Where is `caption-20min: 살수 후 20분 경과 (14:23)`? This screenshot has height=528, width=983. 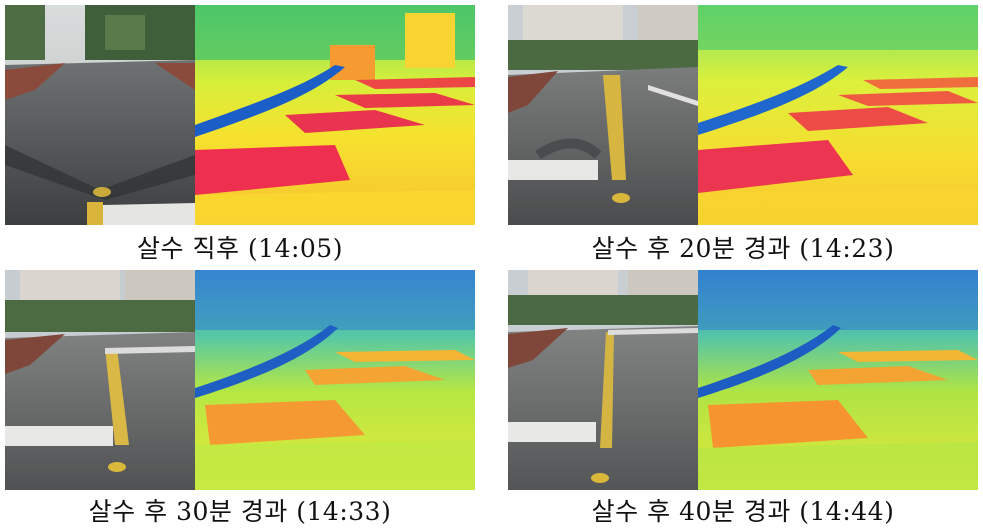
caption-20min: 살수 후 20분 경과 (14:23) is located at coordinates (743, 248).